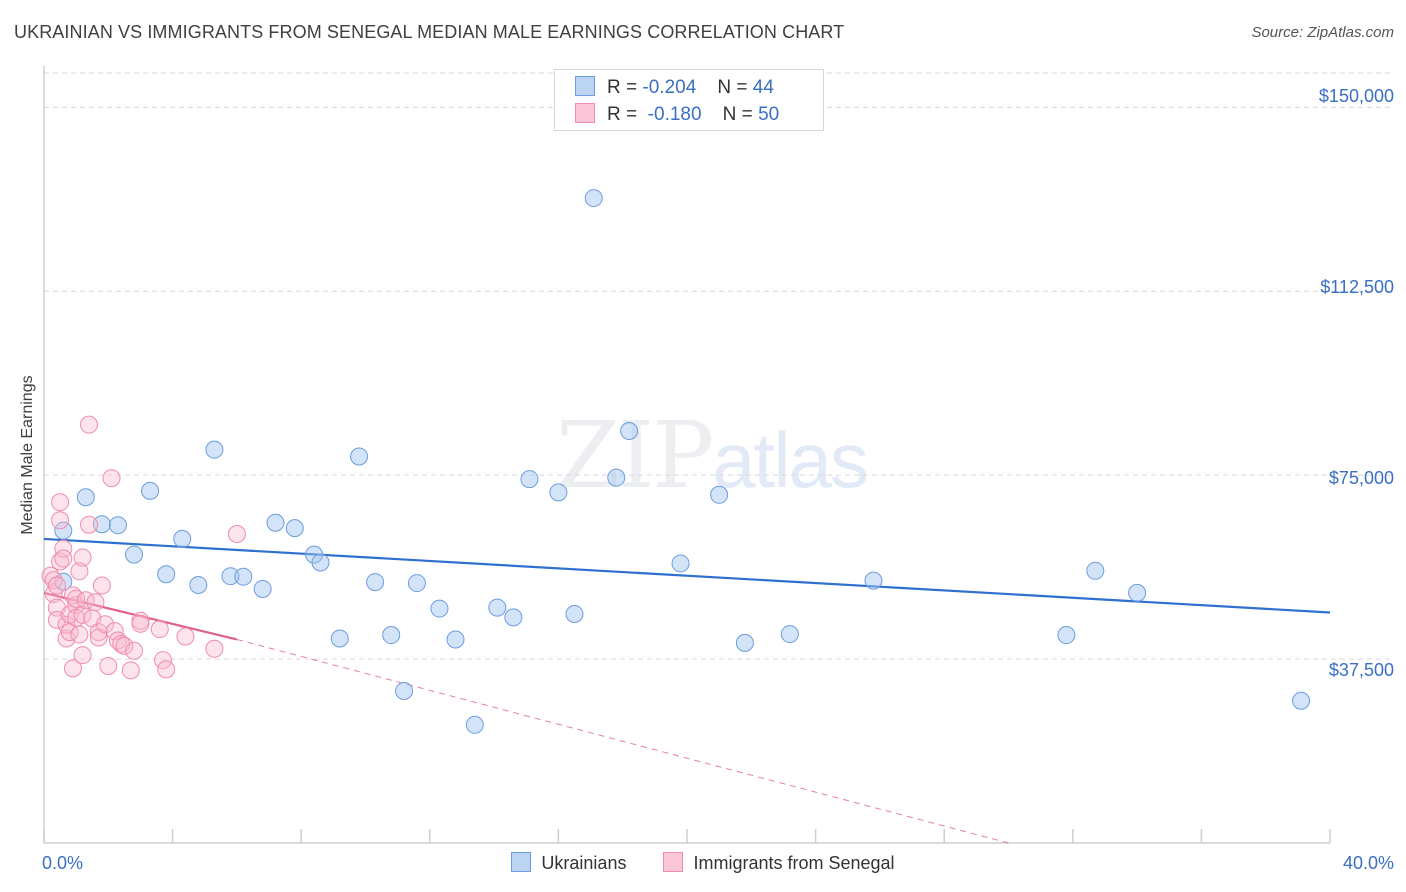 This screenshot has height=892, width=1406. I want to click on legend-item-ukrainians: Ukrainians, so click(568, 863).